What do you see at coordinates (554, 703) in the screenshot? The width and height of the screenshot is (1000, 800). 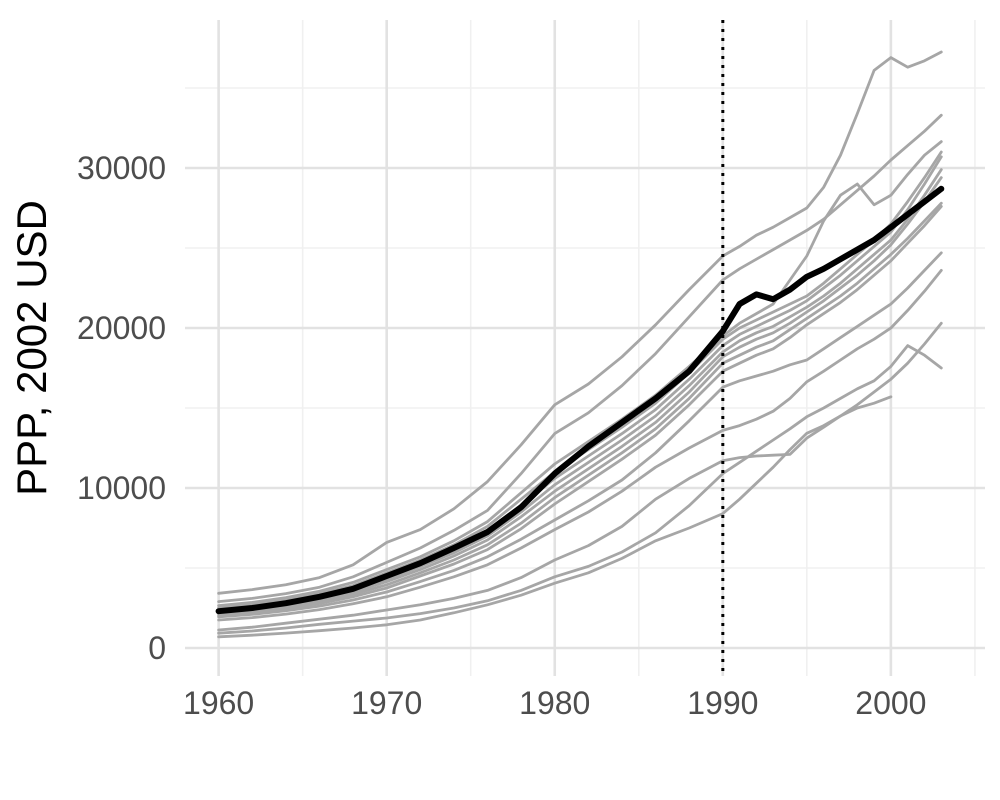 I see `x-tick-label: 1980` at bounding box center [554, 703].